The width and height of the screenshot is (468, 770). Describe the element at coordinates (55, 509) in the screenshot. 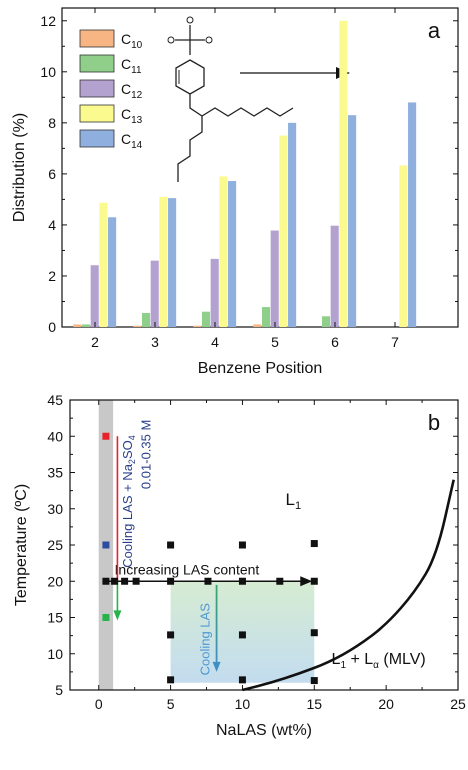

I see `y-tick-label: 30` at that location.